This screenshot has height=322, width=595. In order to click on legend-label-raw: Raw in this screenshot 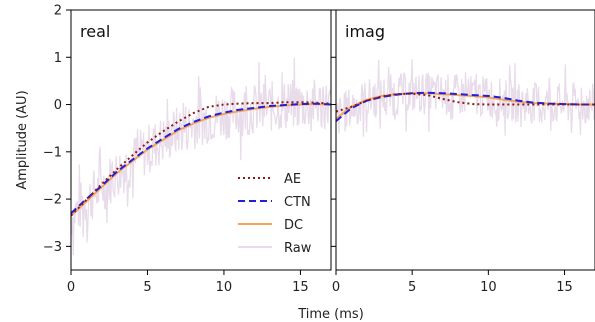, I will do `click(298, 248)`.